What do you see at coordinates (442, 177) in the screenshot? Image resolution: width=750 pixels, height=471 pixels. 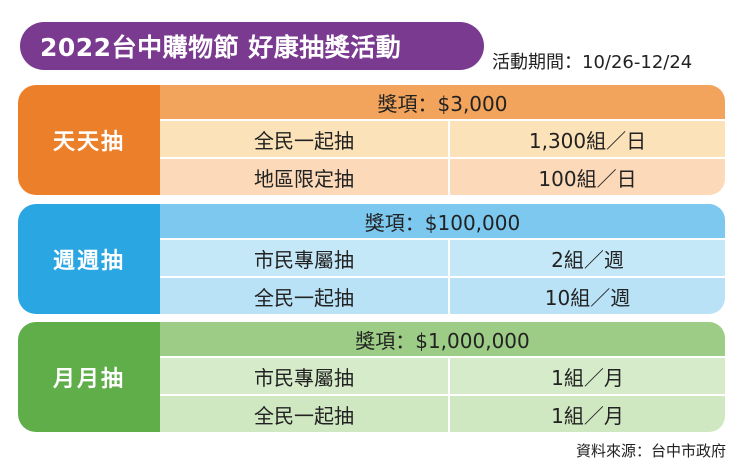 I see `table-row: 地區限定抽 100組／日` at bounding box center [442, 177].